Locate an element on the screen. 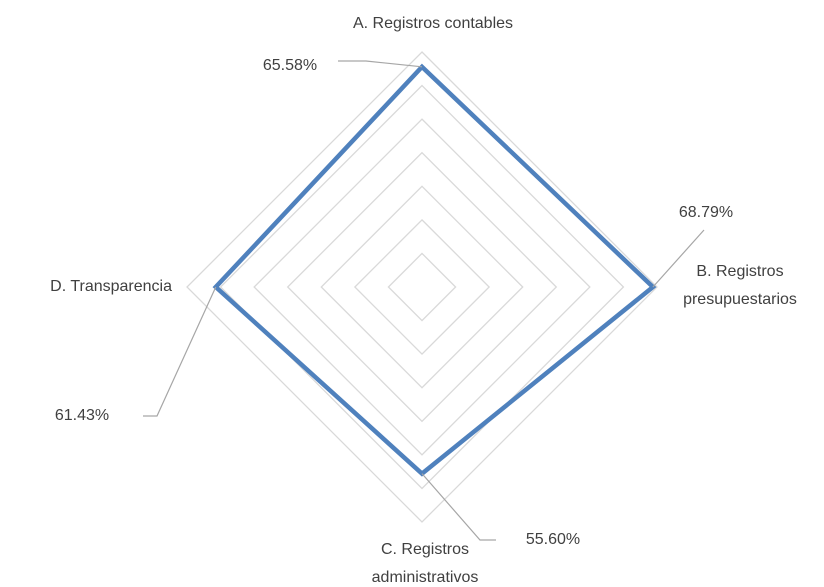  data-label: 68.79% is located at coordinates (706, 212).